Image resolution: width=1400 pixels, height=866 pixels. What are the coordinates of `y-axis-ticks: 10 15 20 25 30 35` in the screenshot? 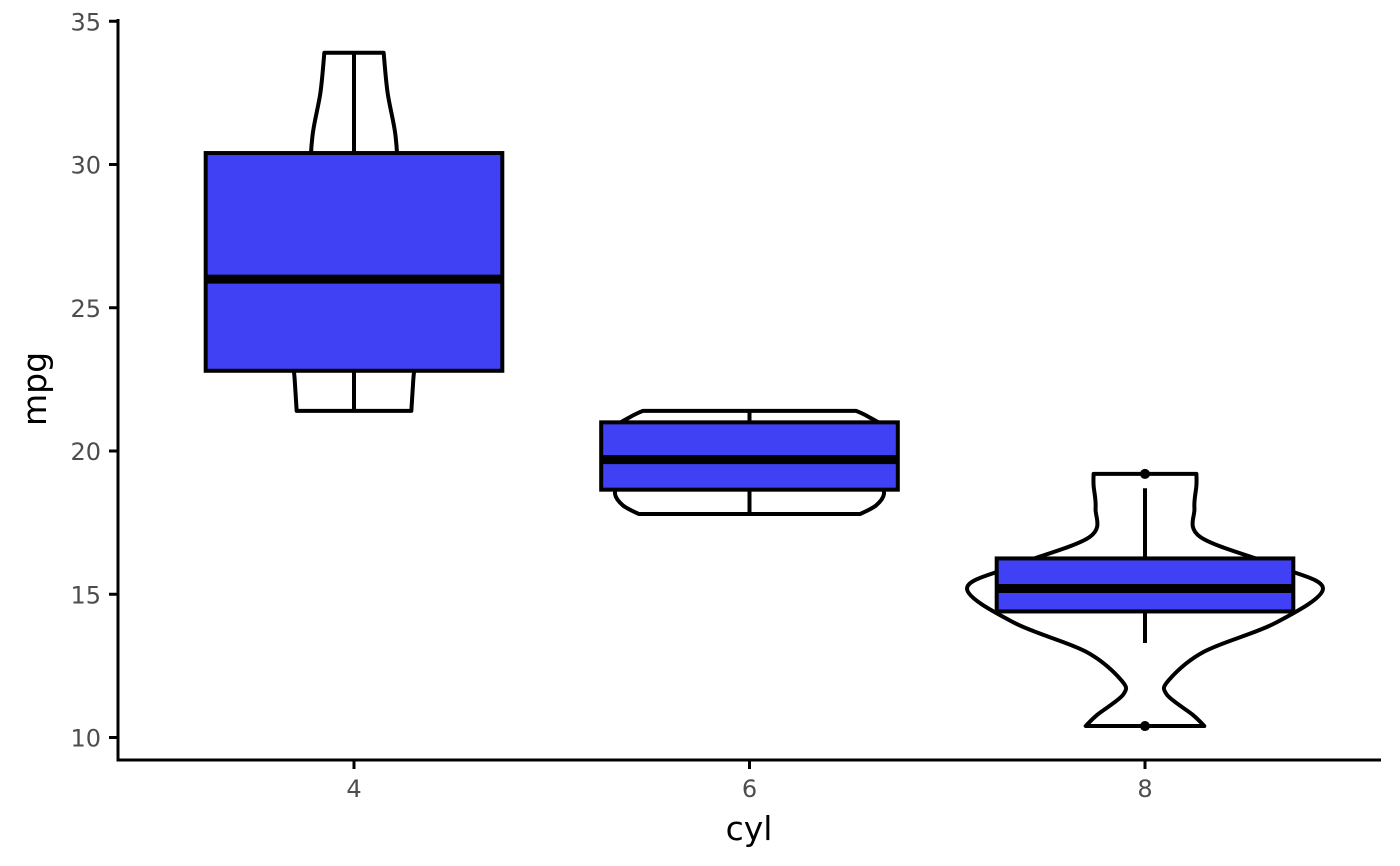 It's located at (94, 380).